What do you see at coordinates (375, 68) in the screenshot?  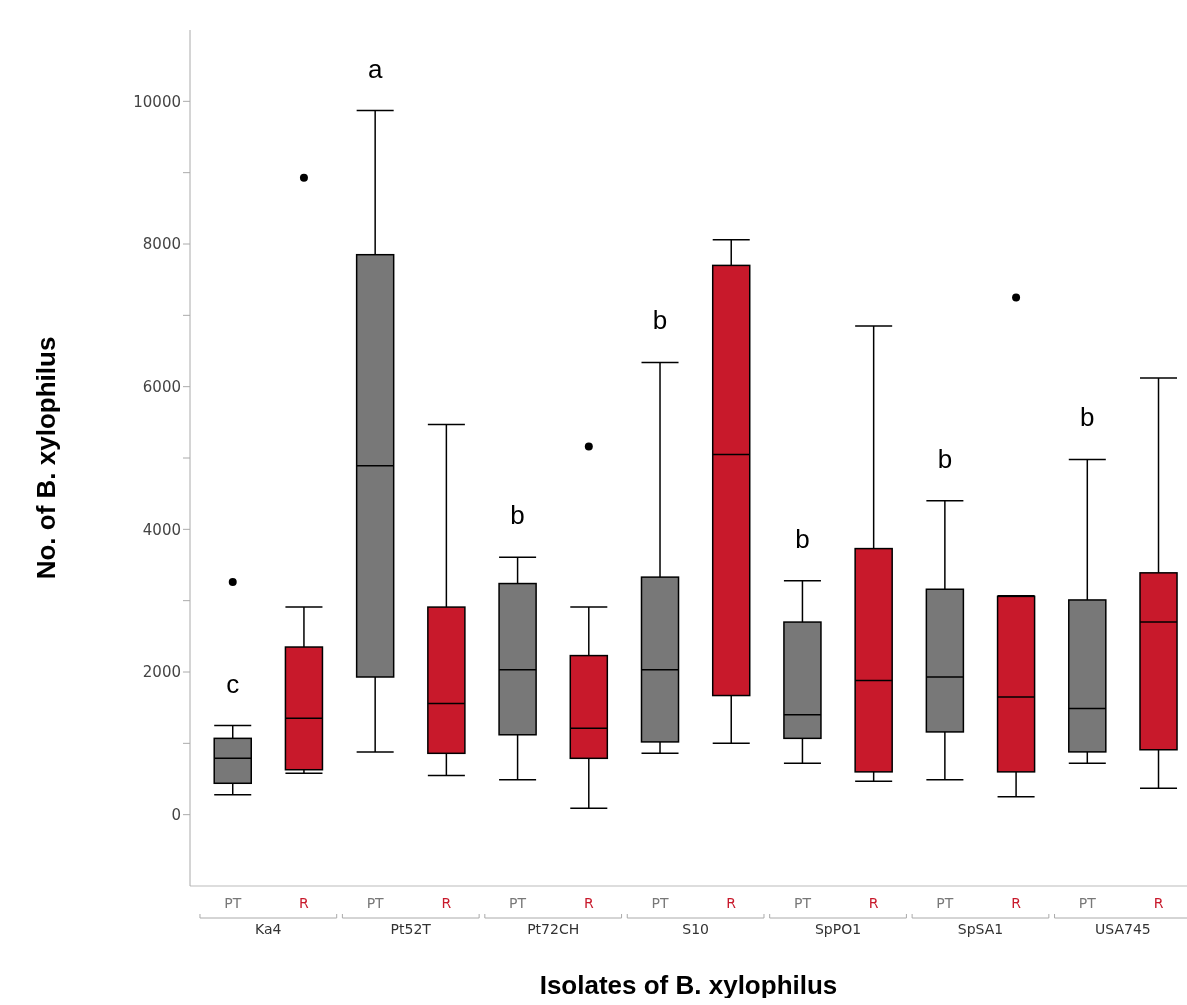 I see `annotation: a` at bounding box center [375, 68].